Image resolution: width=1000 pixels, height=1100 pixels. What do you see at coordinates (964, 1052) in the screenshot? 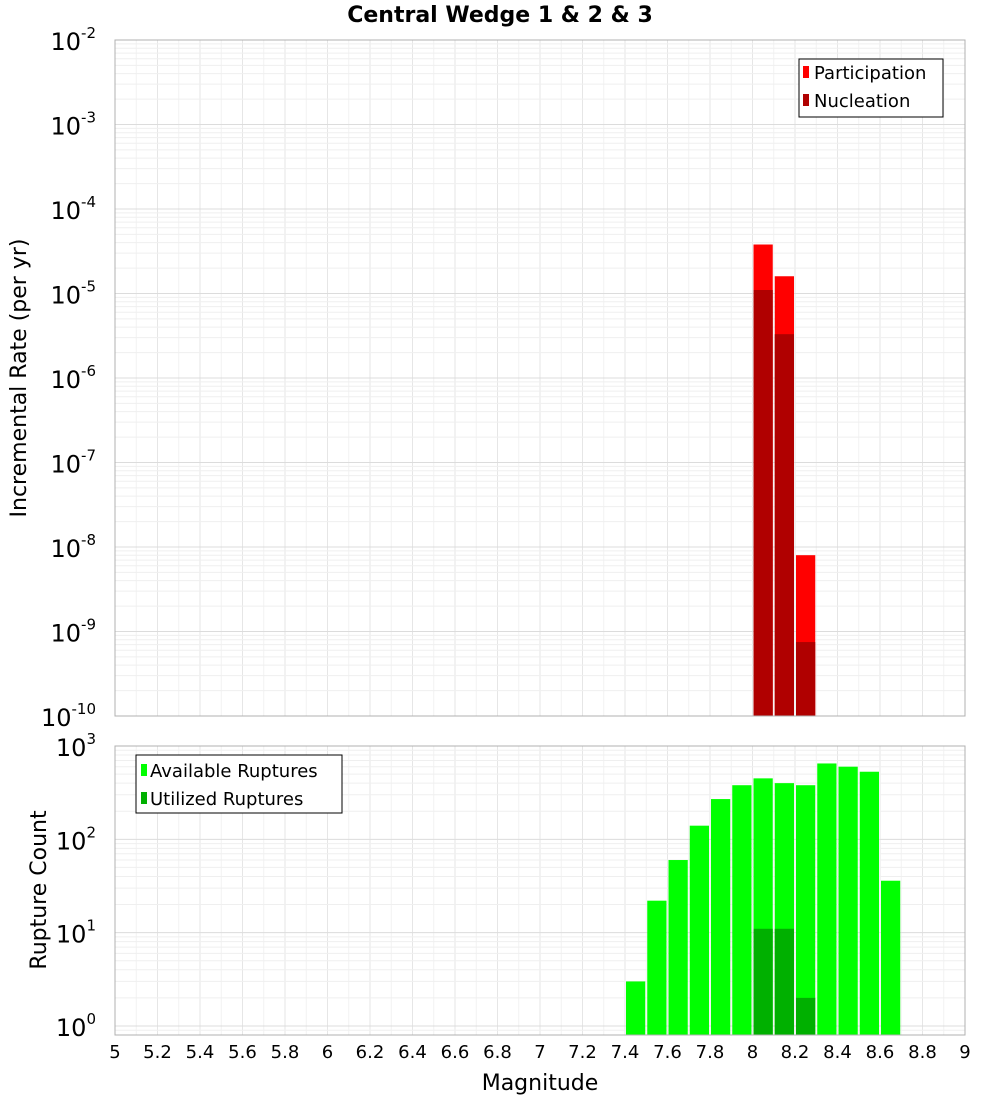
I see `magnitude-x-tick-label: 9` at bounding box center [964, 1052].